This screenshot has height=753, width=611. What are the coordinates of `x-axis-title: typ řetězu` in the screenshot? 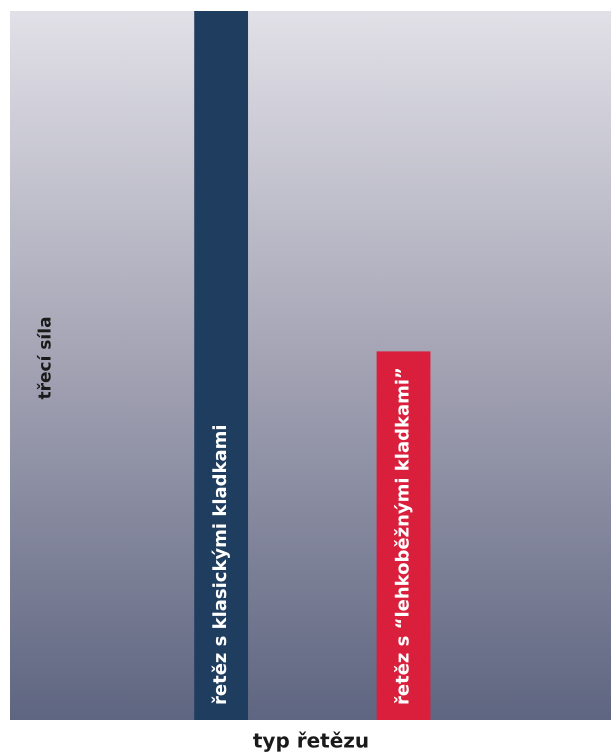 It's located at (311, 740).